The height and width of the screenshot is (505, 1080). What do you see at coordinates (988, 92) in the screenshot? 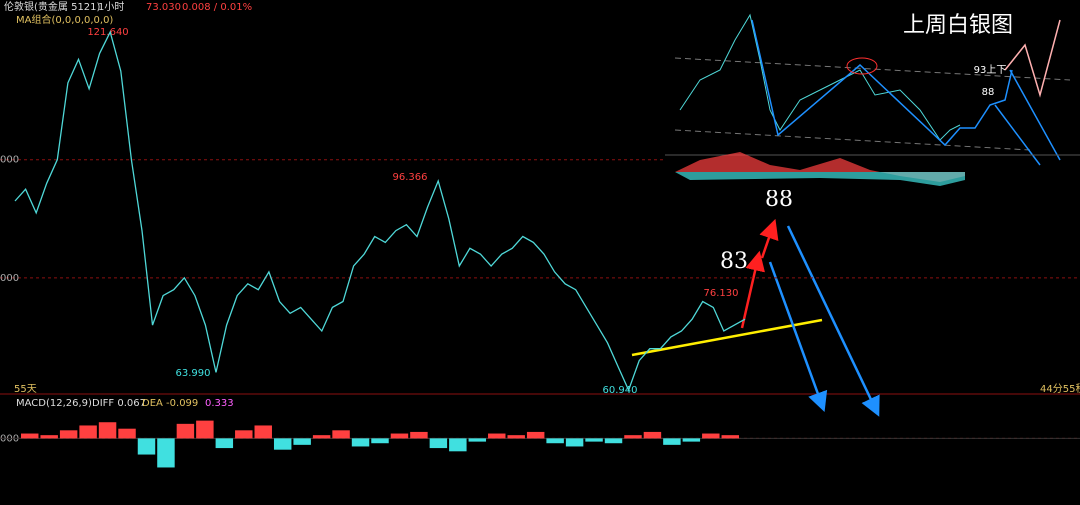
I see `inset-target: 88` at bounding box center [988, 92].